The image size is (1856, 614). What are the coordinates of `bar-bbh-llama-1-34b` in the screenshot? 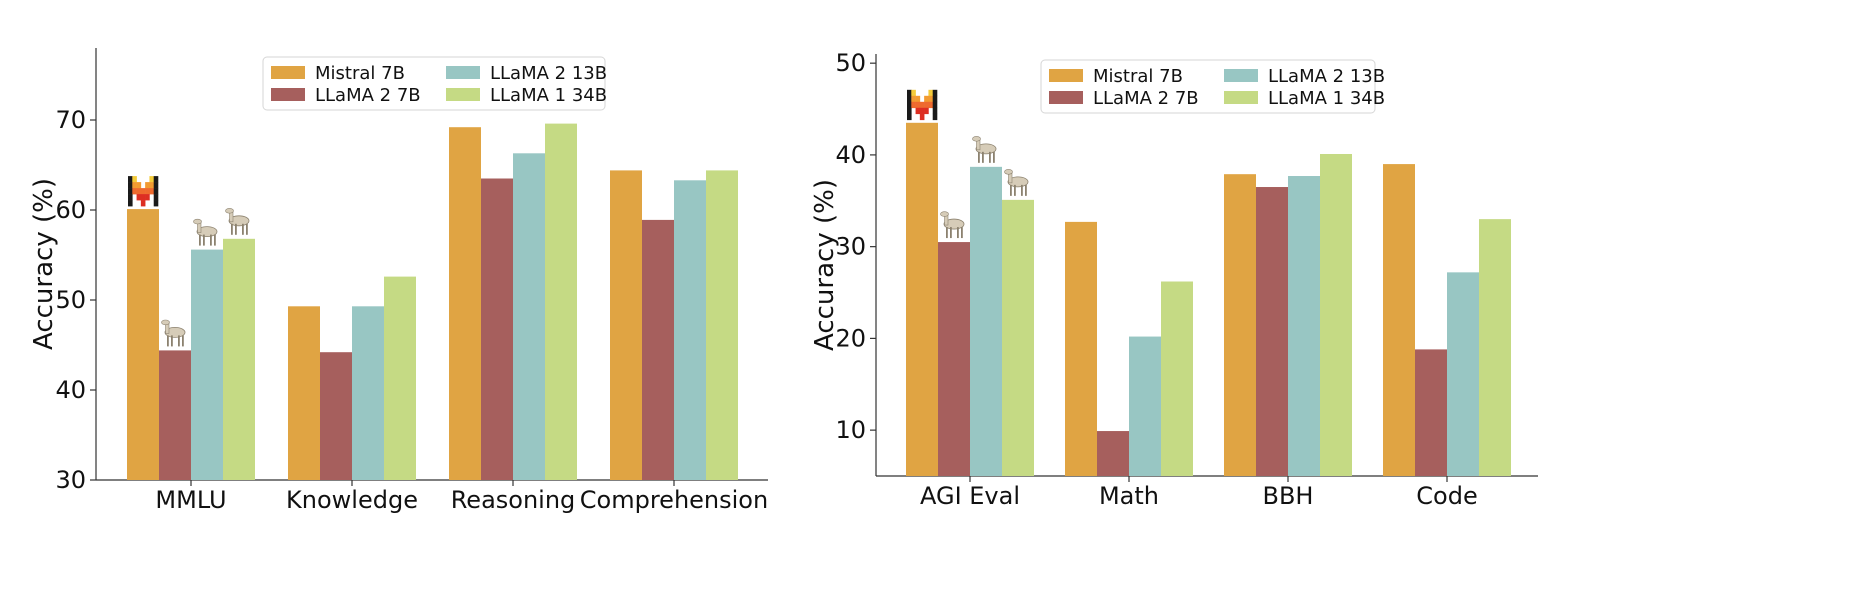 It's located at (1336, 314).